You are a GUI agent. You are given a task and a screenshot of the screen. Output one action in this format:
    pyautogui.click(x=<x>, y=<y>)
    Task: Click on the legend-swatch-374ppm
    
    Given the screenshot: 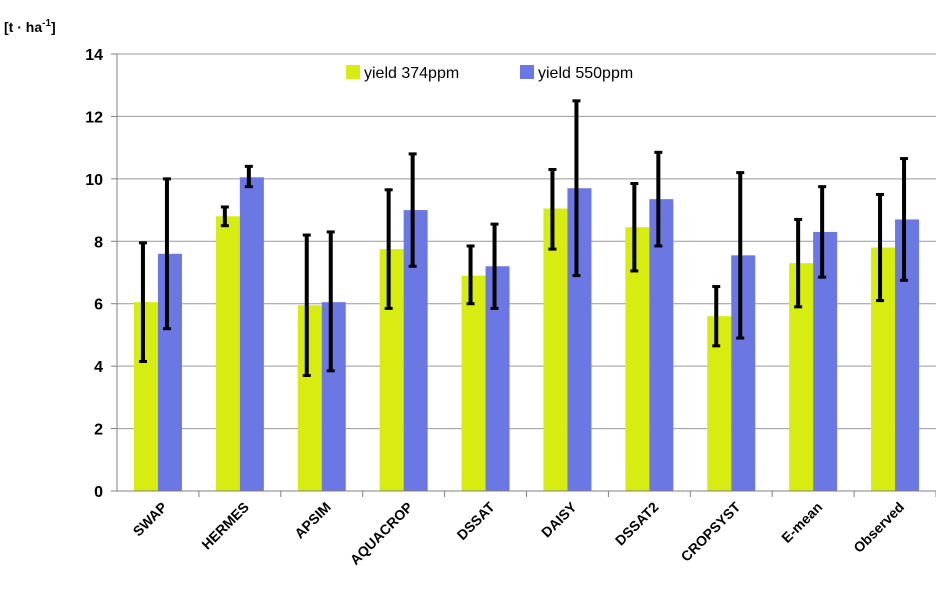 What is the action you would take?
    pyautogui.click(x=353, y=72)
    